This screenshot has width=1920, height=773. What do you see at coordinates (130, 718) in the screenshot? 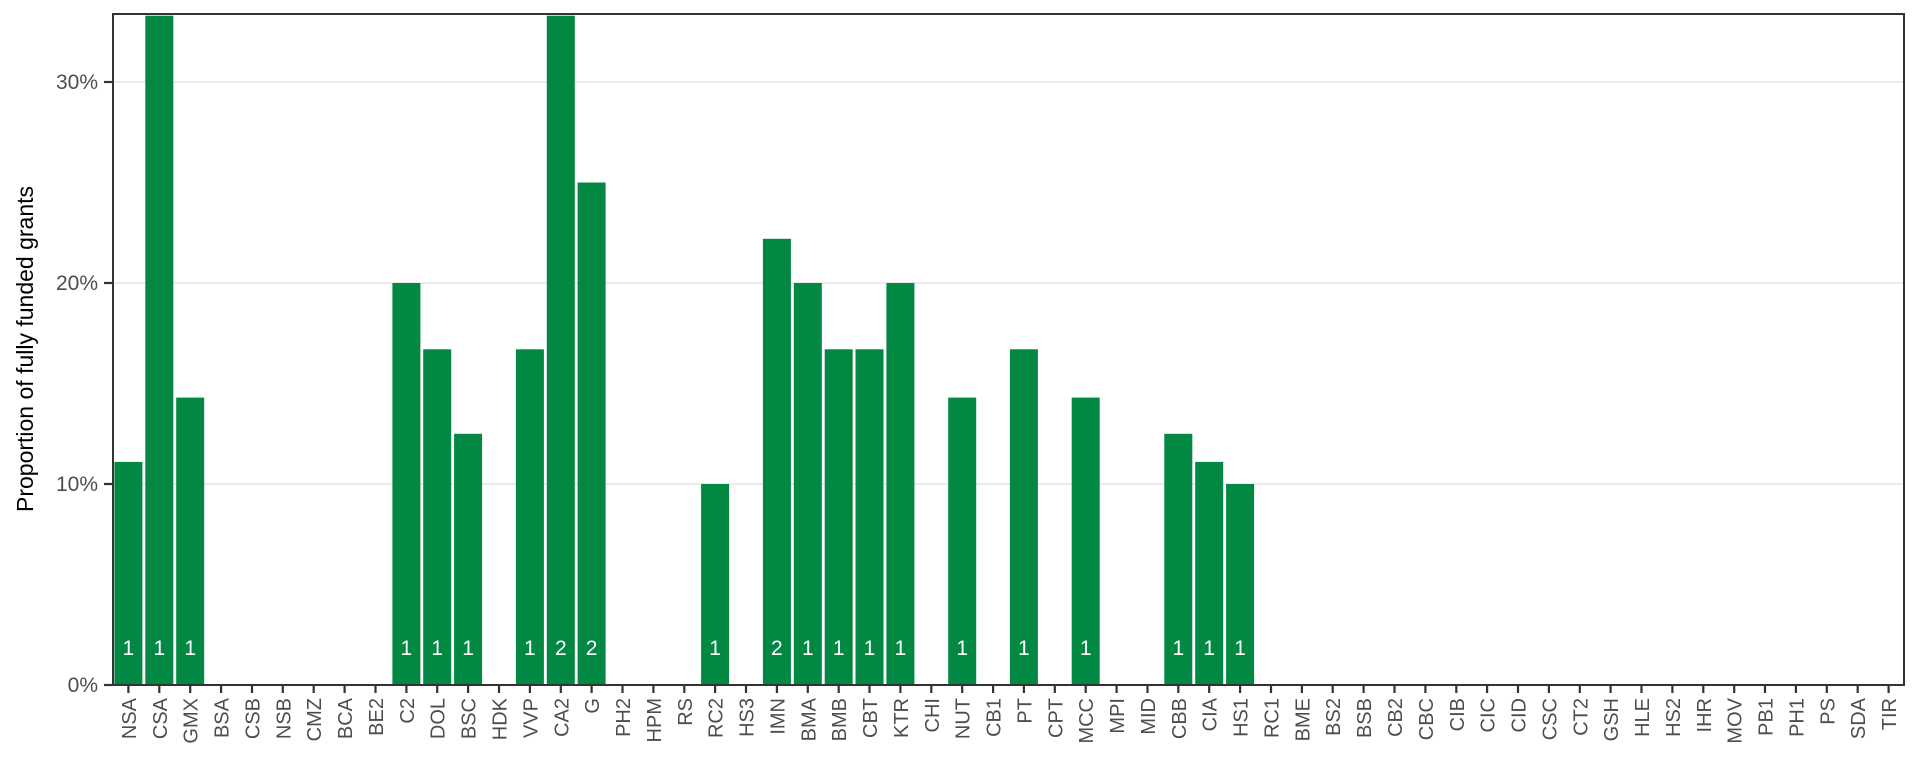
I see `x-tick-label-NSA: NSA` at bounding box center [130, 718].